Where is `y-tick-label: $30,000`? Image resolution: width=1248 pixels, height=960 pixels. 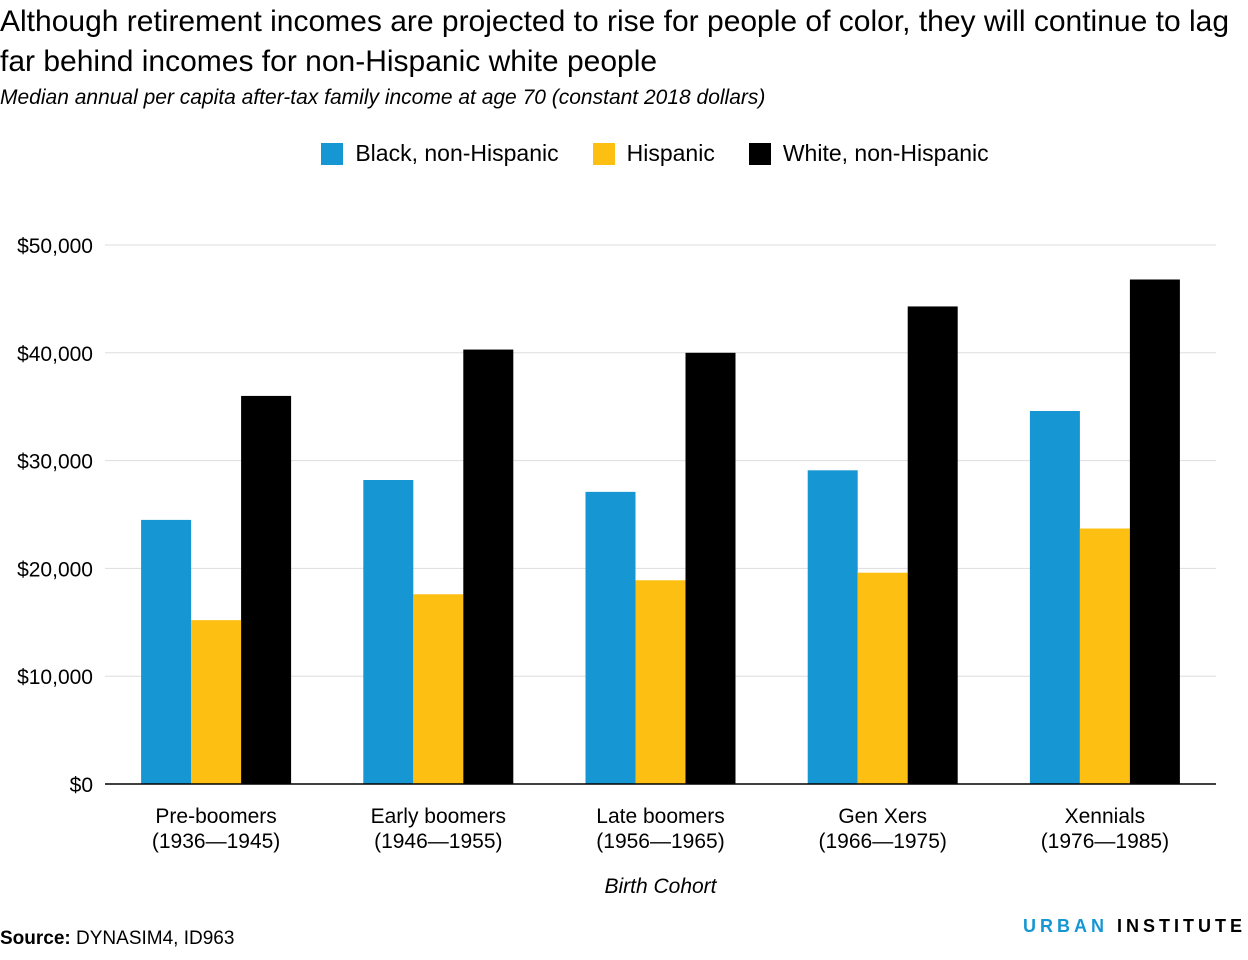 y-tick-label: $30,000 is located at coordinates (55, 462).